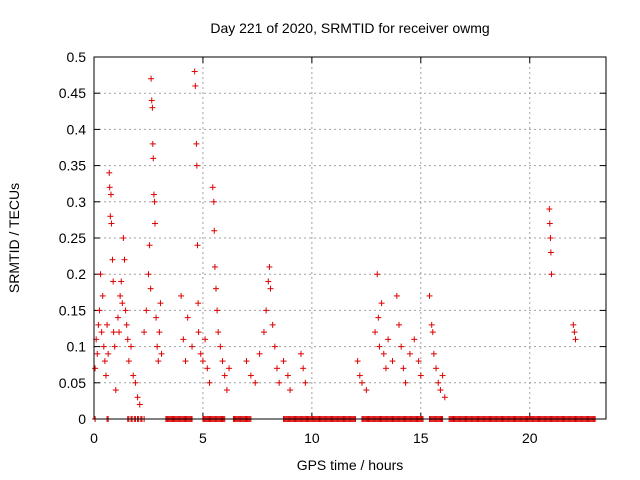  What do you see at coordinates (72, 310) in the screenshot?
I see `y-tick-label: 0.15` at bounding box center [72, 310].